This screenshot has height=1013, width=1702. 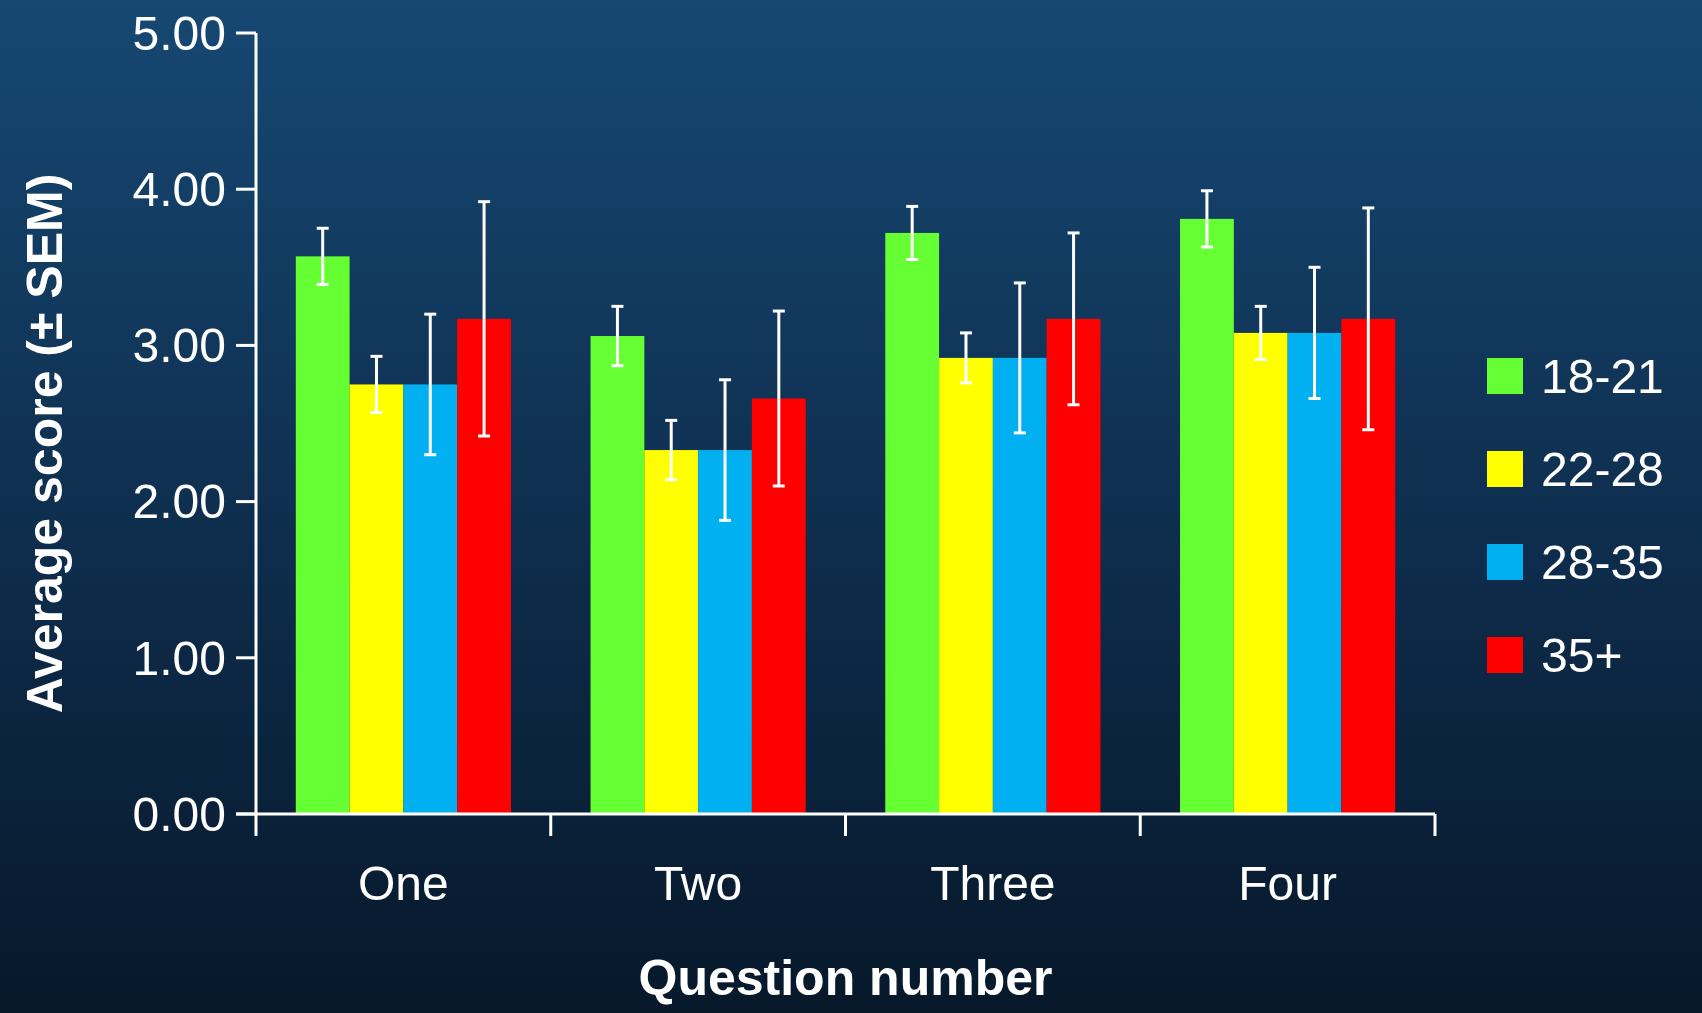 What do you see at coordinates (1287, 883) in the screenshot?
I see `x-tick-label: Four` at bounding box center [1287, 883].